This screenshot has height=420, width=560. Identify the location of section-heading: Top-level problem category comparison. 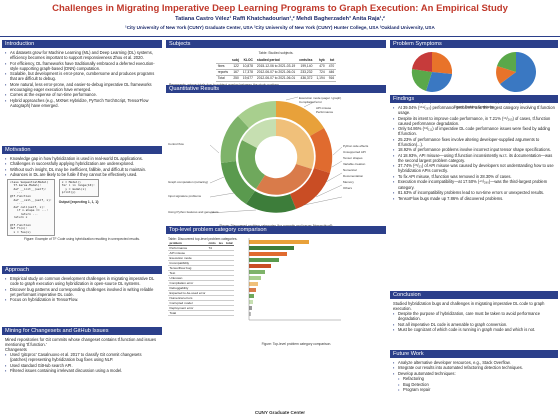
(276, 230).